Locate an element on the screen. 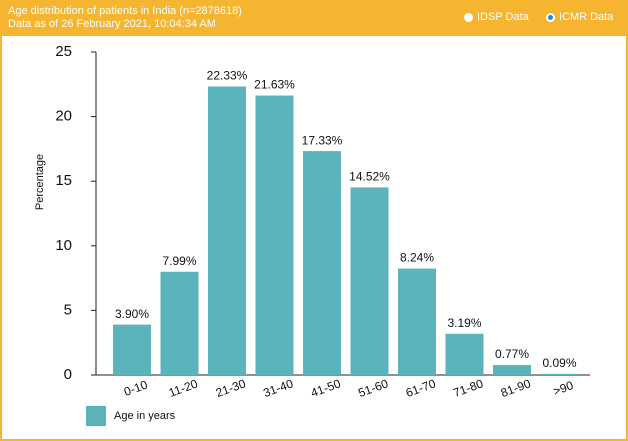 The width and height of the screenshot is (628, 441). y-axis-label: Percentage is located at coordinates (40, 182).